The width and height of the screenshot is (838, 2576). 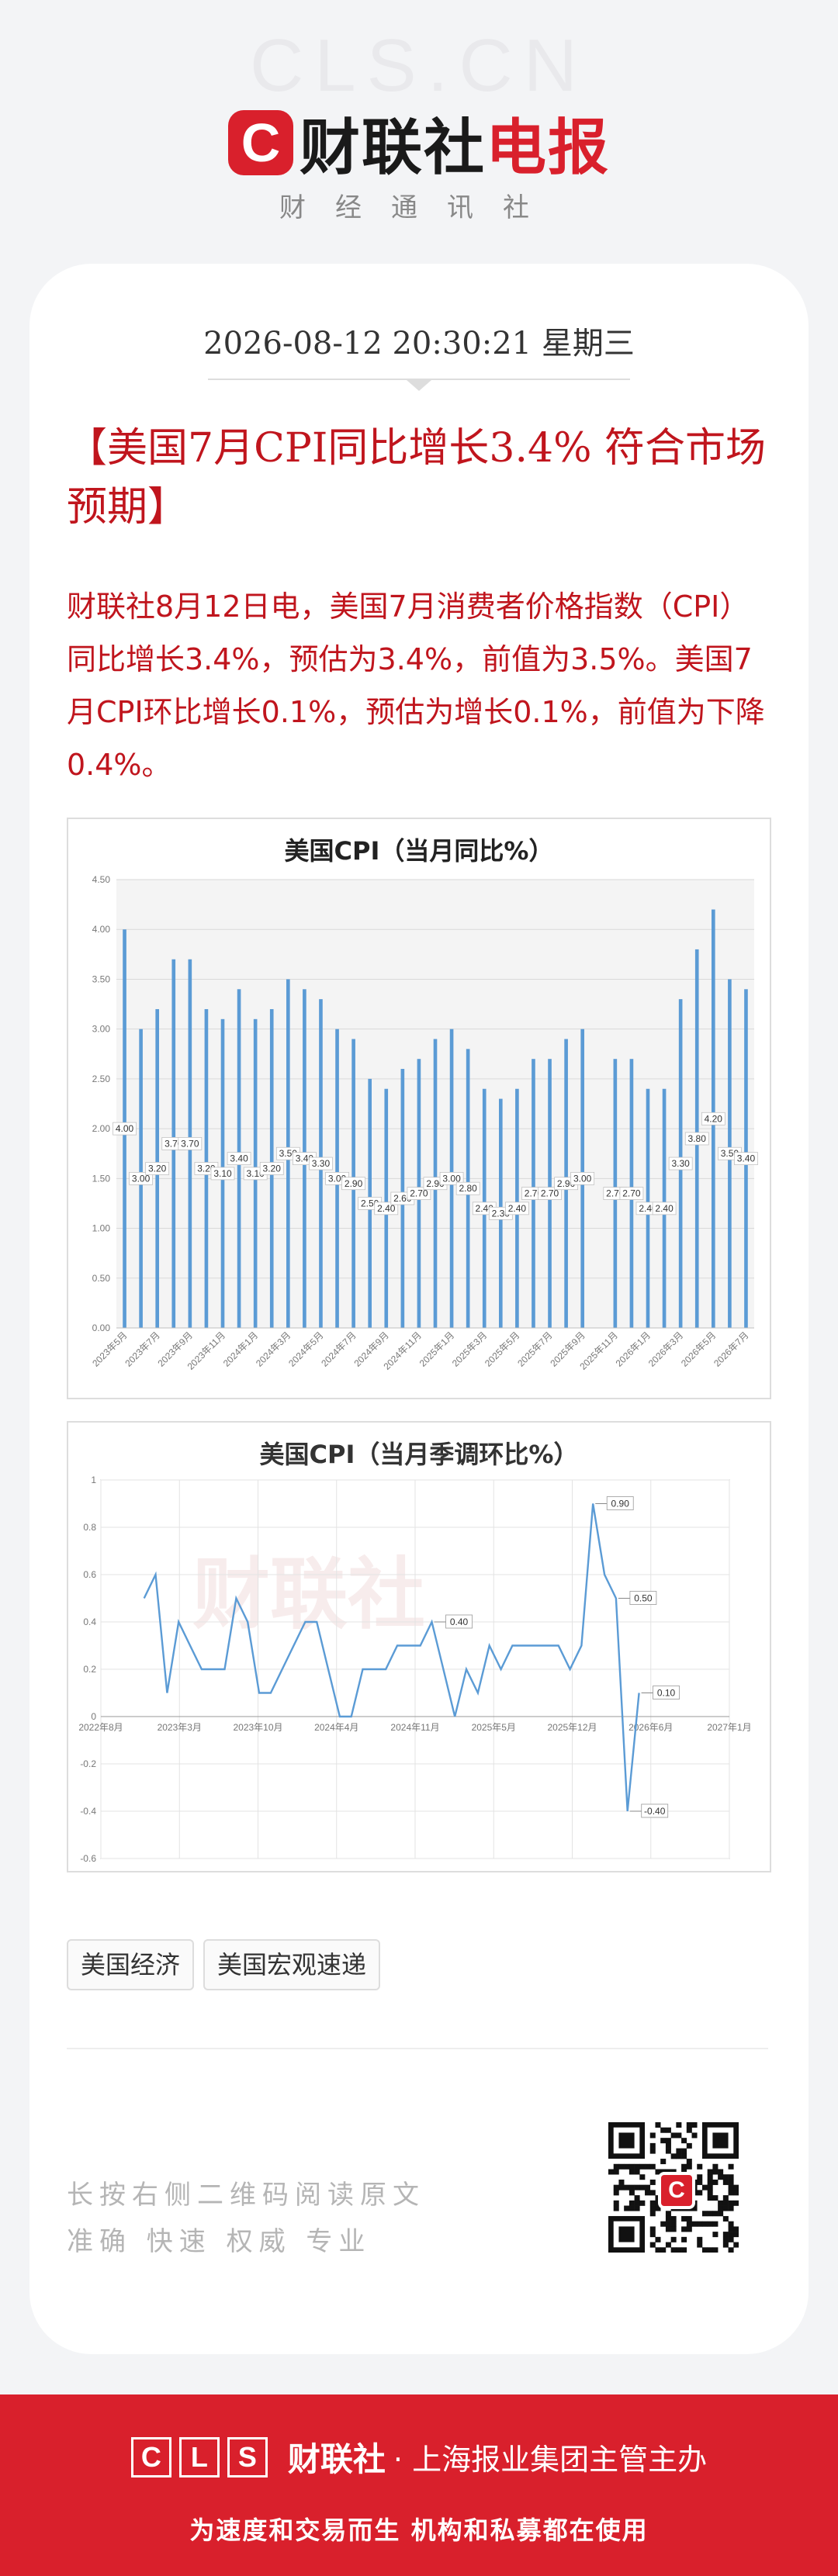 I want to click on qr-code-pattern, so click(x=673, y=2187).